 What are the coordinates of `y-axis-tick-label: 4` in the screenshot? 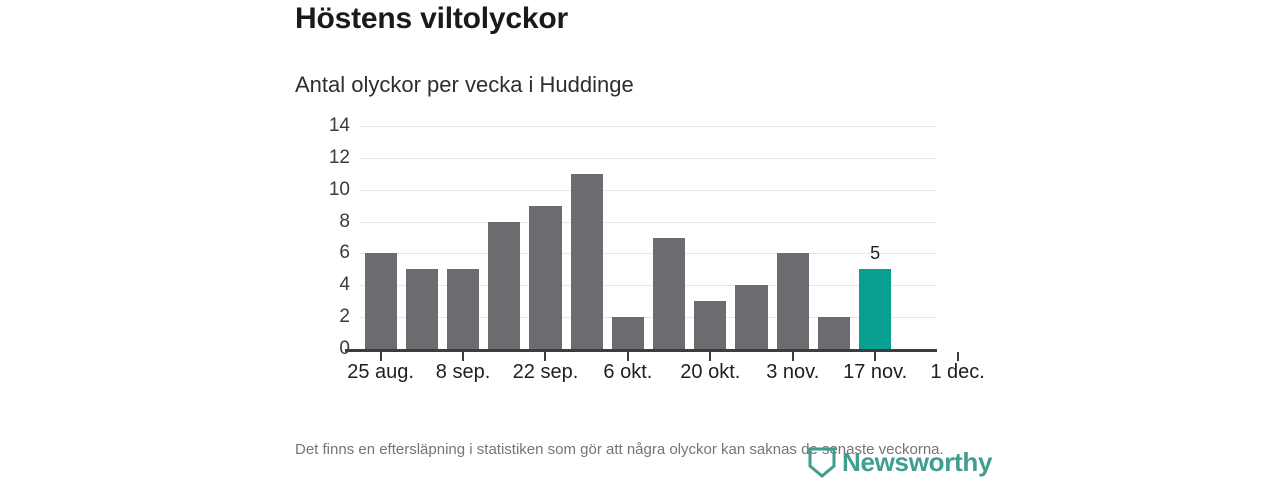 It's located at (344, 285).